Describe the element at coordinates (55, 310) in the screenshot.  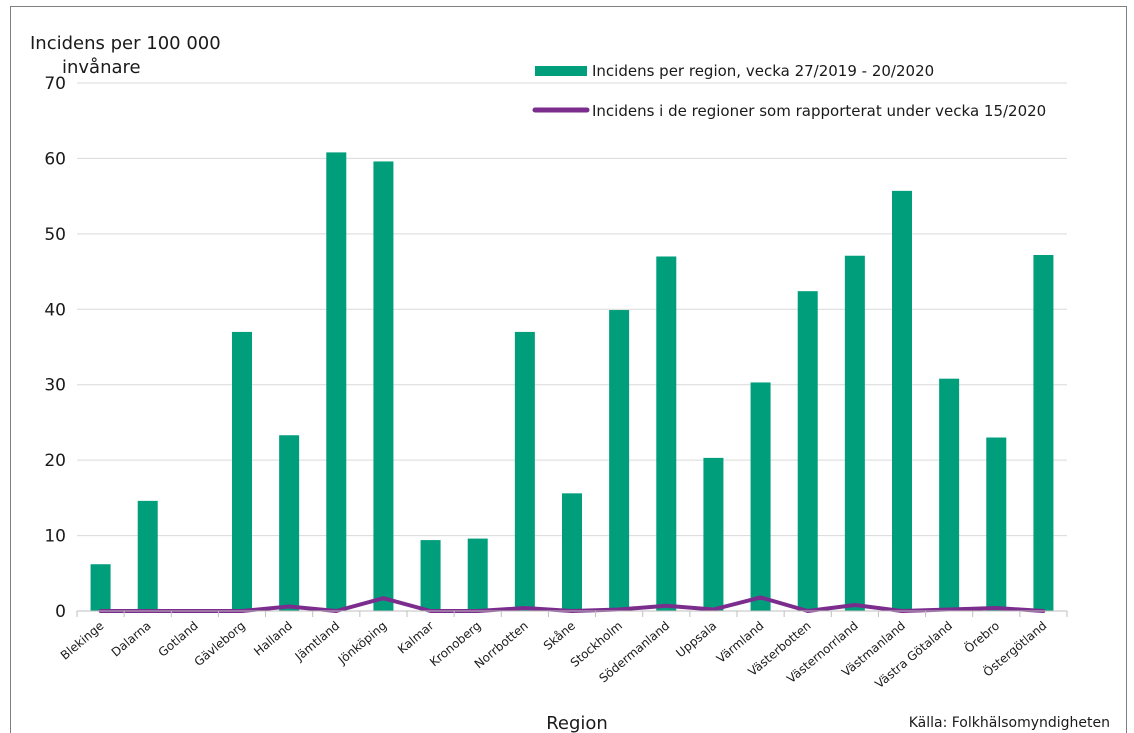
I see `y-tick-label: 40` at that location.